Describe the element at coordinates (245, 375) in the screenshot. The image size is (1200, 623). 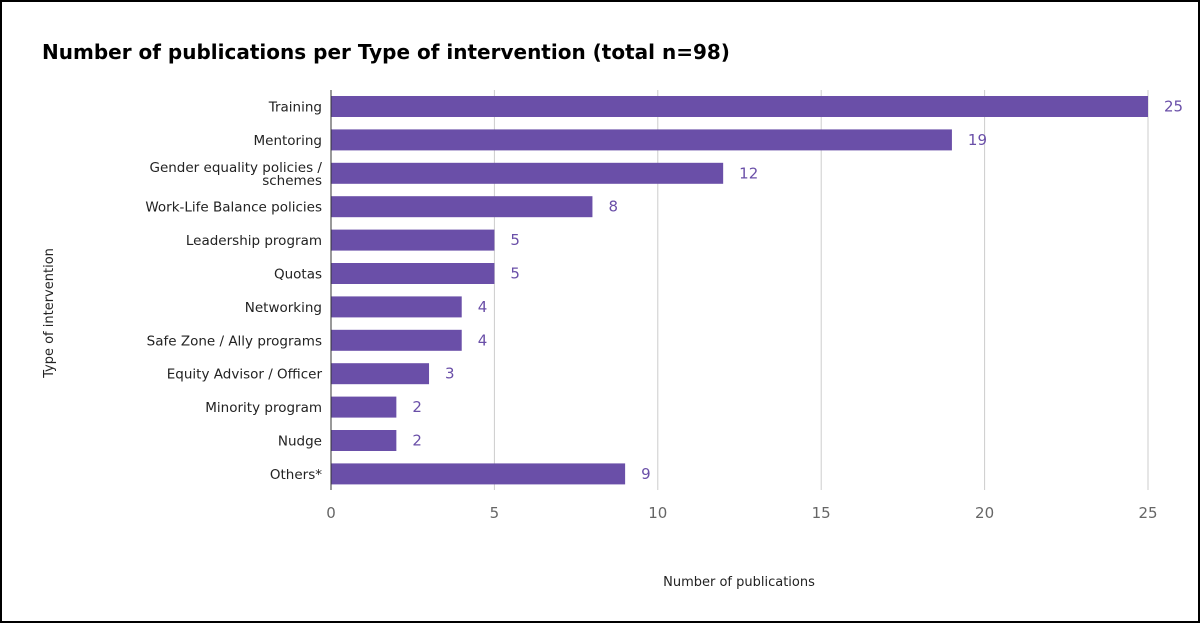
I see `category-label: Equity Advisor / Officer` at that location.